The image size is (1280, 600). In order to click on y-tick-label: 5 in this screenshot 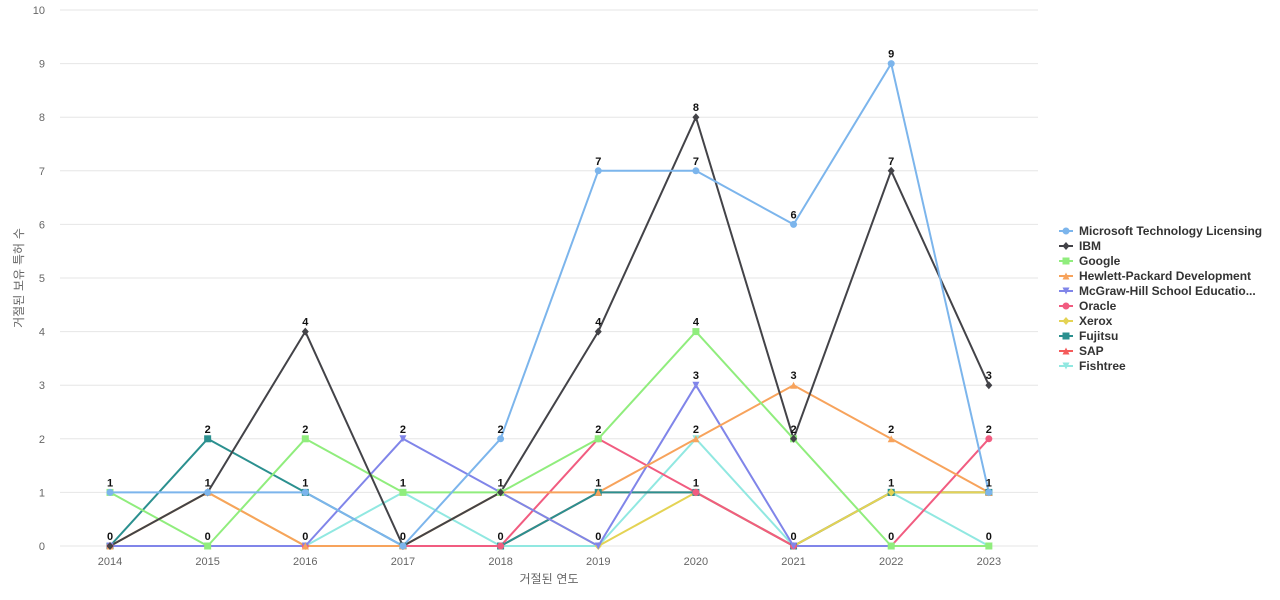, I will do `click(42, 279)`.